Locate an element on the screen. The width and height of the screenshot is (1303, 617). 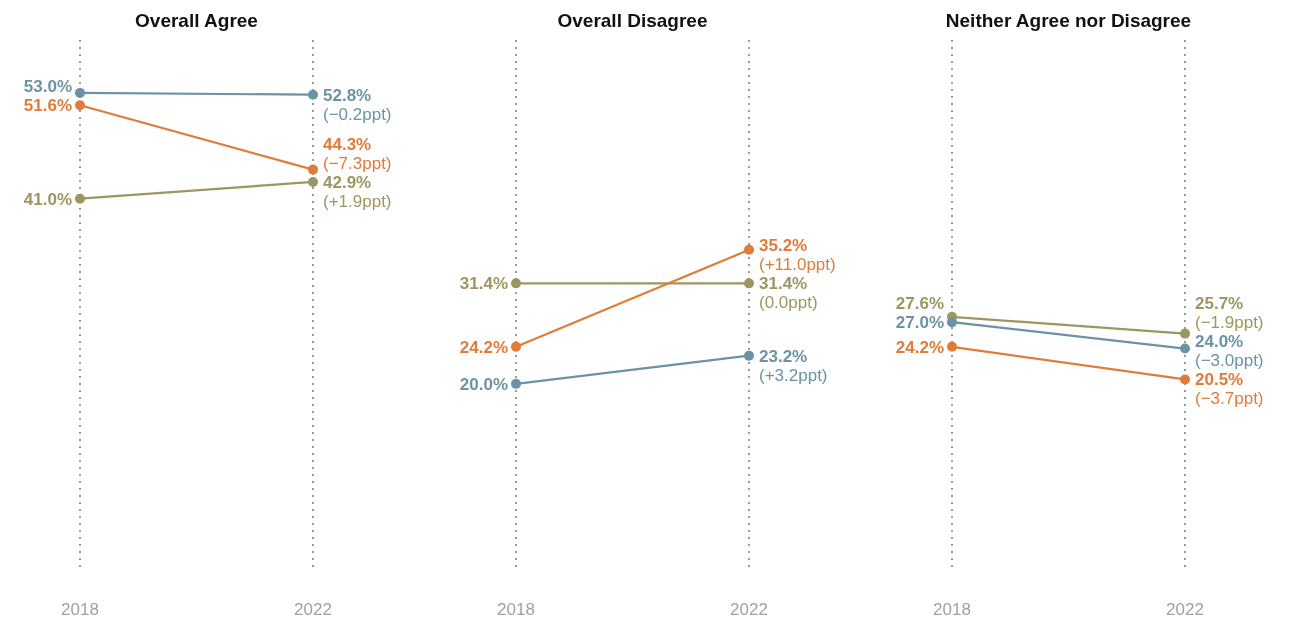
chart-title: Neither Agree nor Disagree is located at coordinates (1068, 21).